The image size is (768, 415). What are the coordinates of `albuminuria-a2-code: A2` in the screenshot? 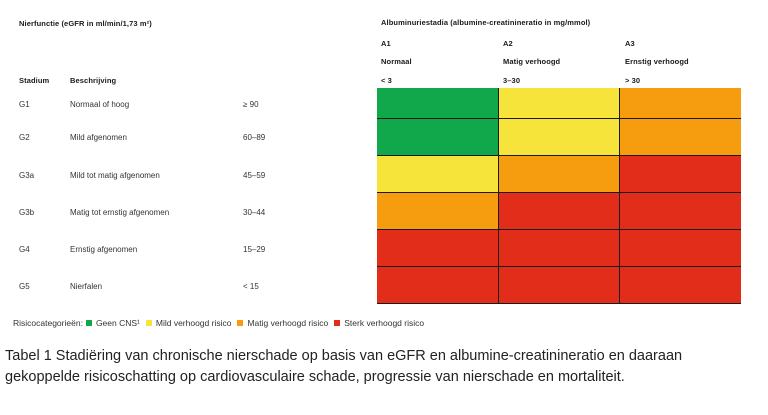 It's located at (508, 43).